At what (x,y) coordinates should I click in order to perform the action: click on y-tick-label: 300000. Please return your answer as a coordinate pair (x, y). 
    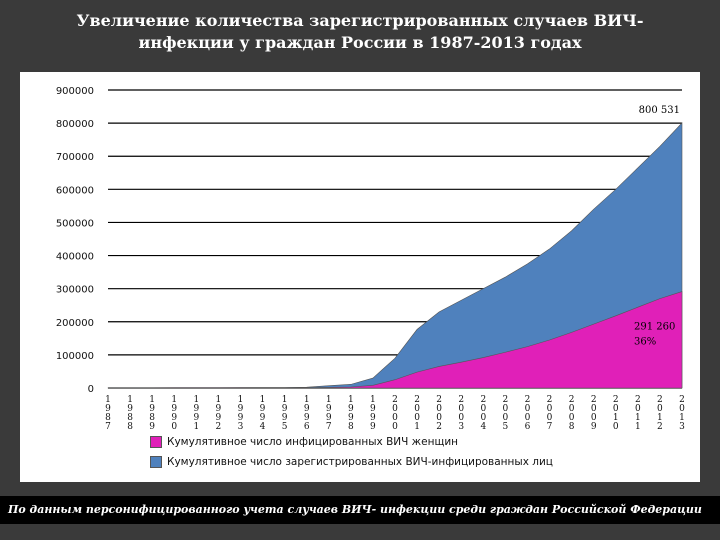
    Looking at the image, I should click on (75, 290).